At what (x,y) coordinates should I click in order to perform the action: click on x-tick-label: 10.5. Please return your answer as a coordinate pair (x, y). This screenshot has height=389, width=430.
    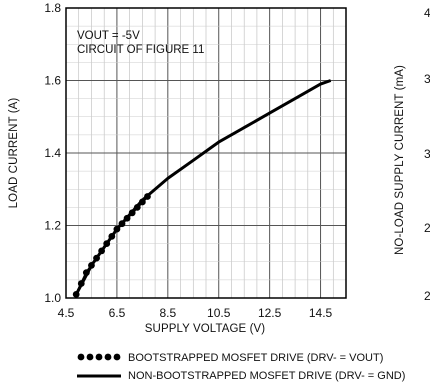
    Looking at the image, I should click on (219, 313).